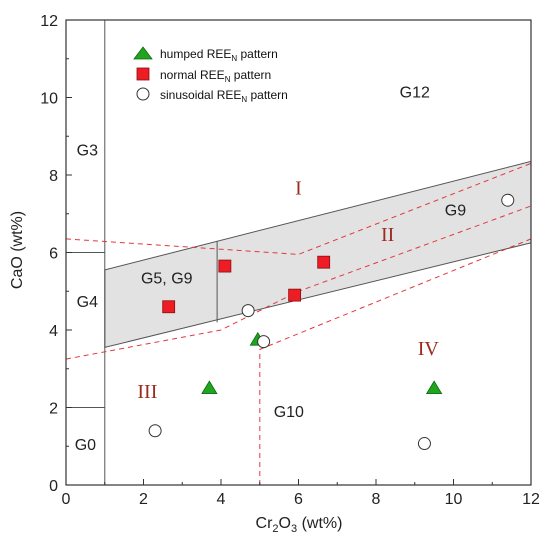  I want to click on y-tick-label: 4, so click(53, 331).